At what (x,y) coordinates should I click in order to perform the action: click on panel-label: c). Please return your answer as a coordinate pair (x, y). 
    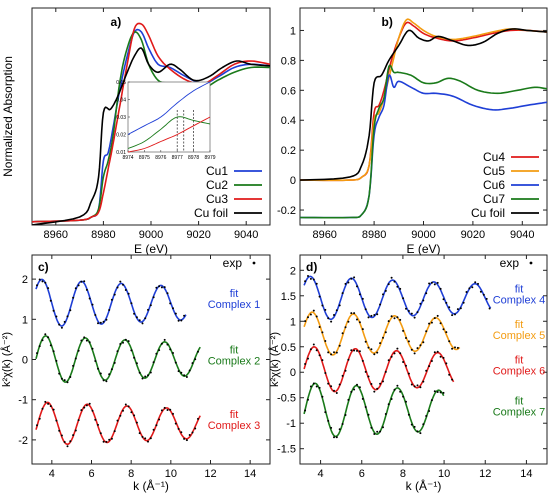
    Looking at the image, I should click on (43, 267).